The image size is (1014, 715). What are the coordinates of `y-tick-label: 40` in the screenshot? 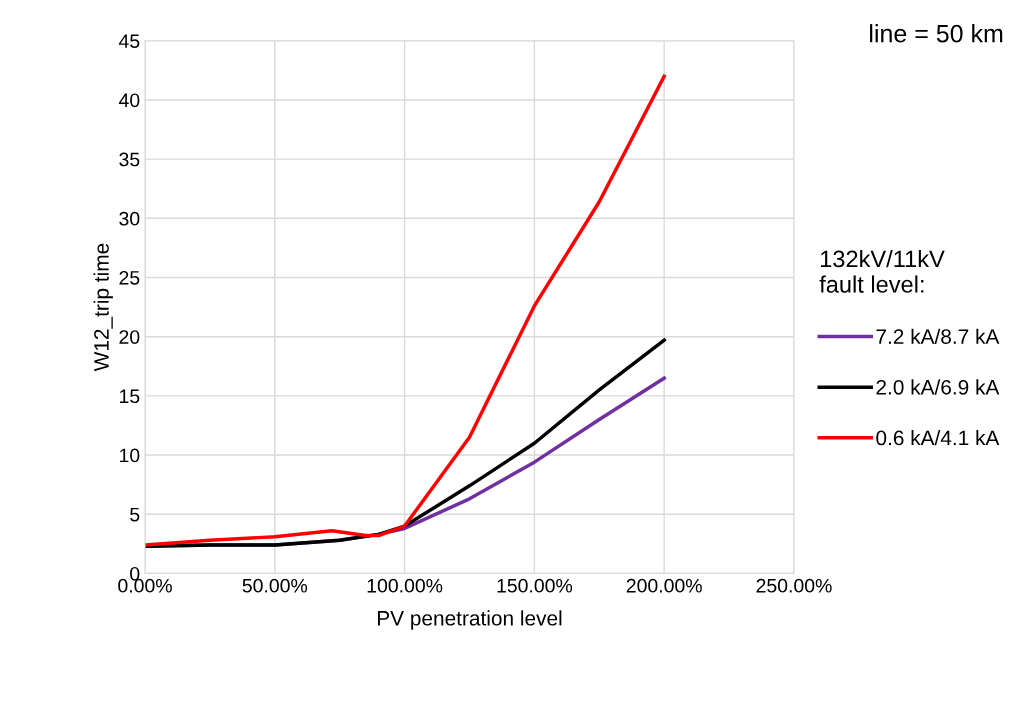 It's located at (129, 100).